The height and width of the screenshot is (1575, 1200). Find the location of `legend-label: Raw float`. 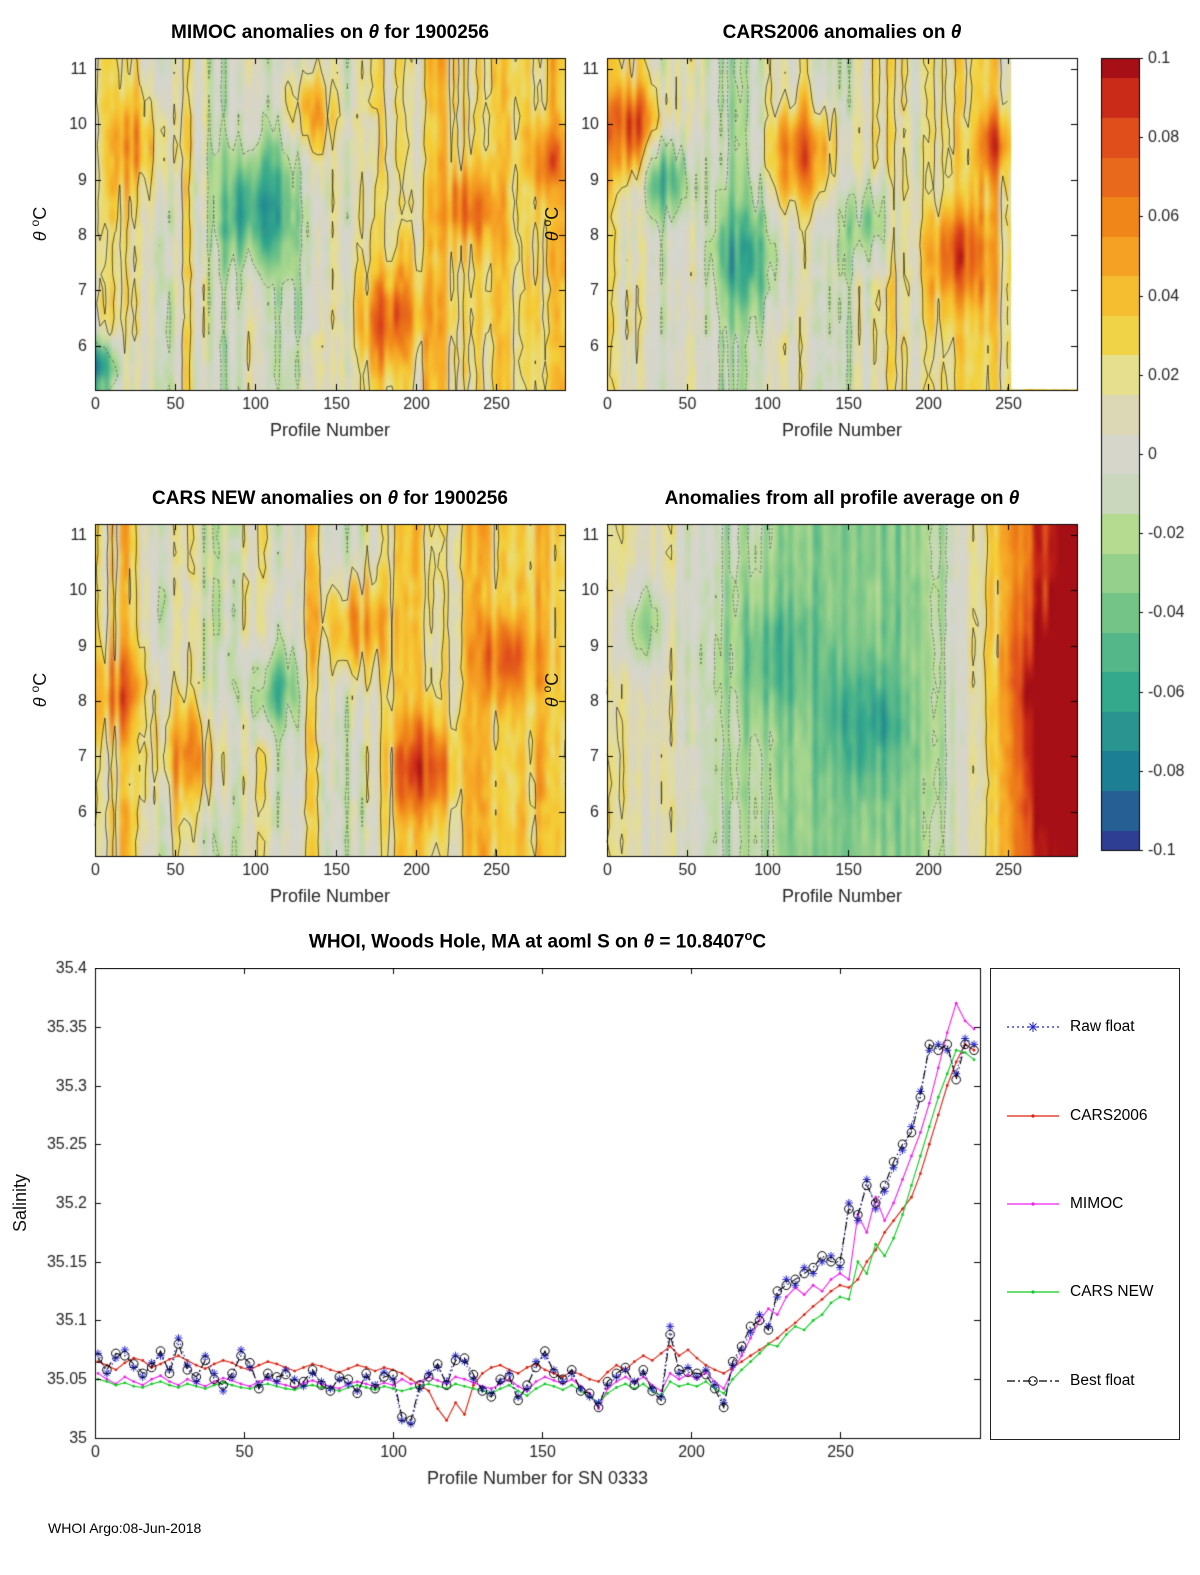

legend-label: Raw float is located at coordinates (1102, 1027).